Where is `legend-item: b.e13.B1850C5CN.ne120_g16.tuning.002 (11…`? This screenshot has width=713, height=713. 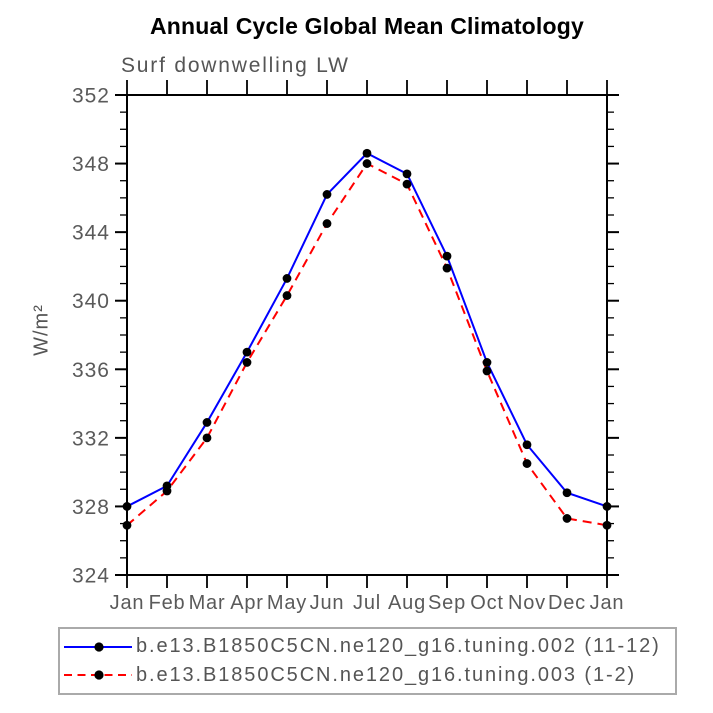
legend-item: b.e13.B1850C5CN.ne120_g16.tuning.002 (11… is located at coordinates (367, 646).